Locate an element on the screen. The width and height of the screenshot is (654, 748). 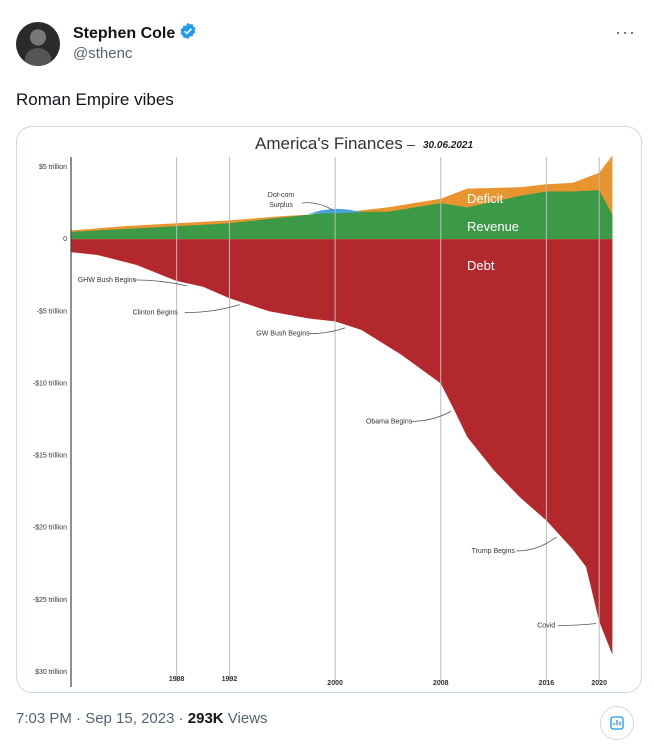
title-dash: – is located at coordinates (411, 144).